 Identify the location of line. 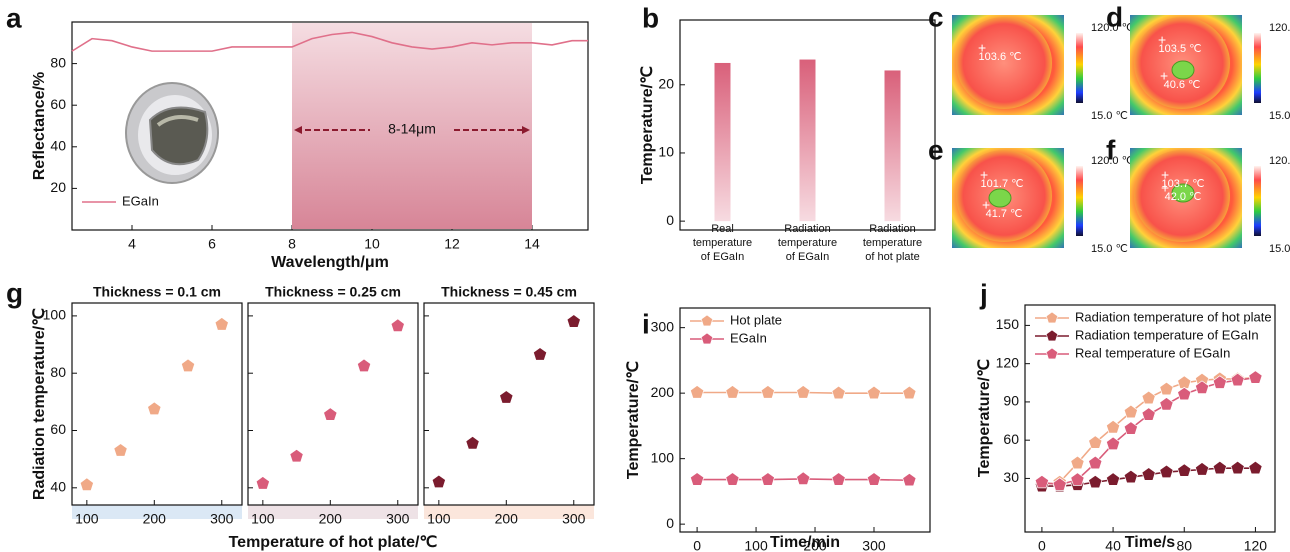
(329, 41).